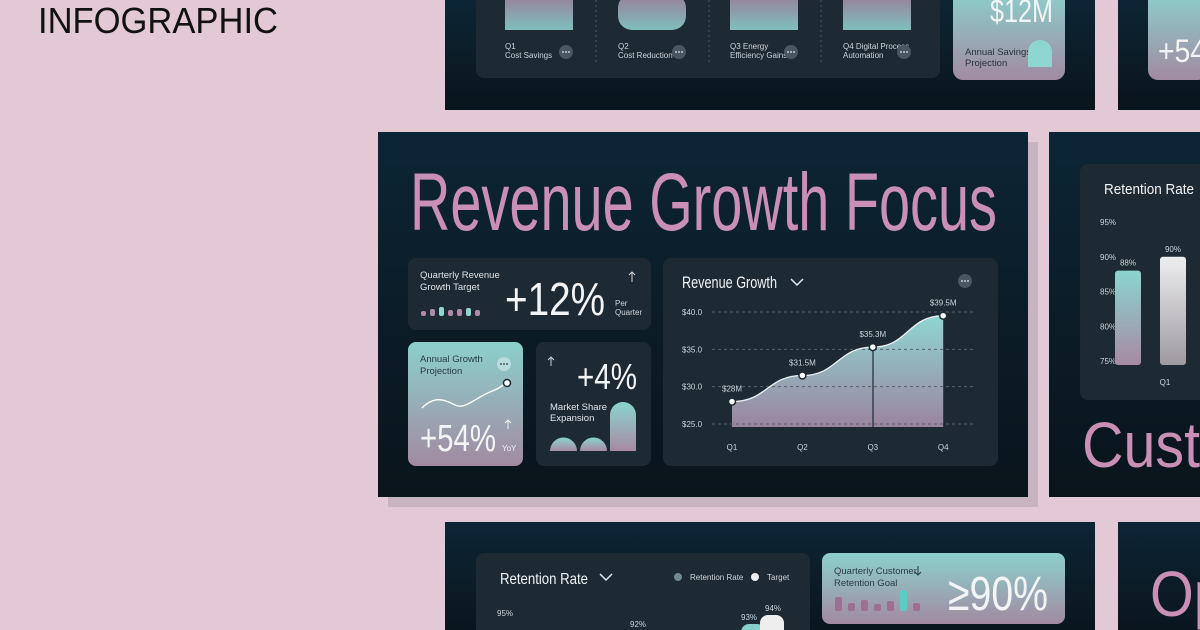 The image size is (1200, 630). What do you see at coordinates (778, 577) in the screenshot?
I see `legend-label: Target` at bounding box center [778, 577].